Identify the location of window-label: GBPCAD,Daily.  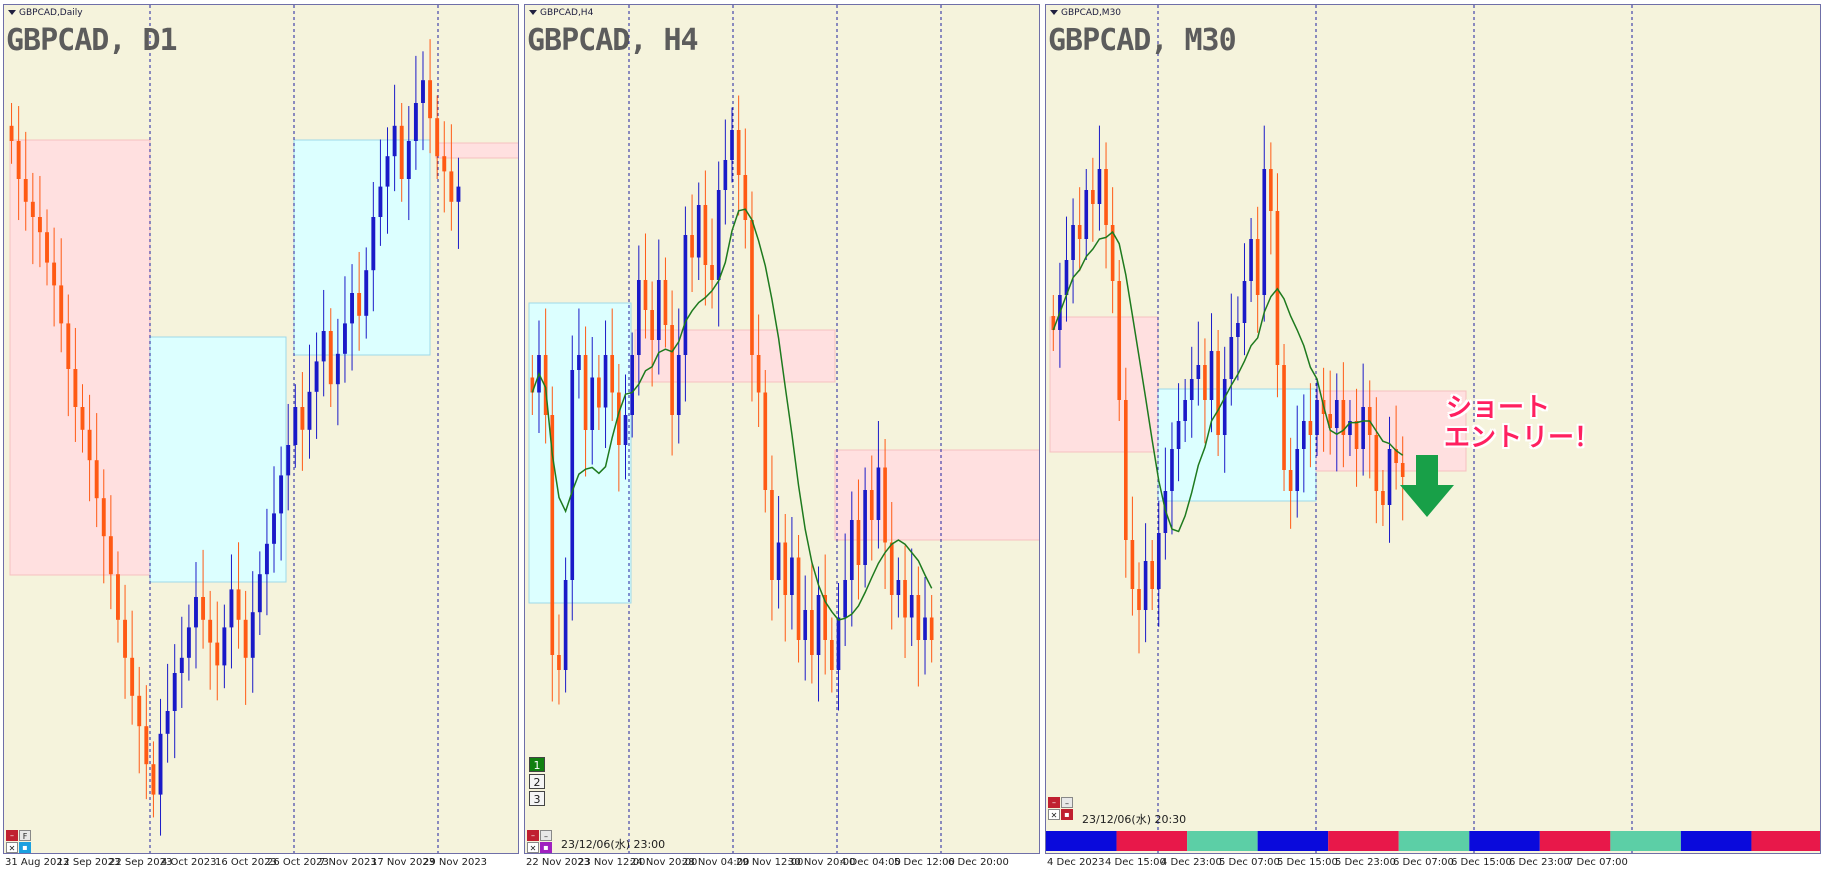
(45, 13).